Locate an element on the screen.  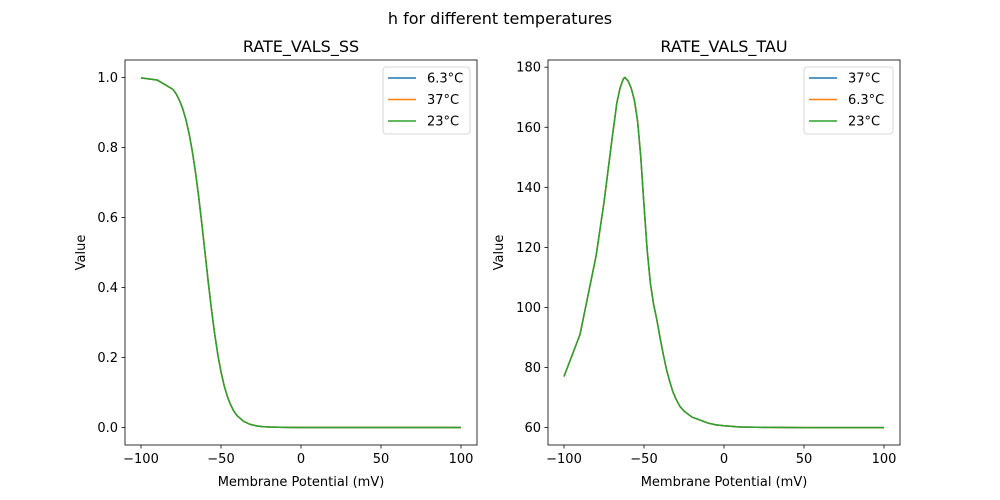
y-tick-label: 60 is located at coordinates (532, 428).